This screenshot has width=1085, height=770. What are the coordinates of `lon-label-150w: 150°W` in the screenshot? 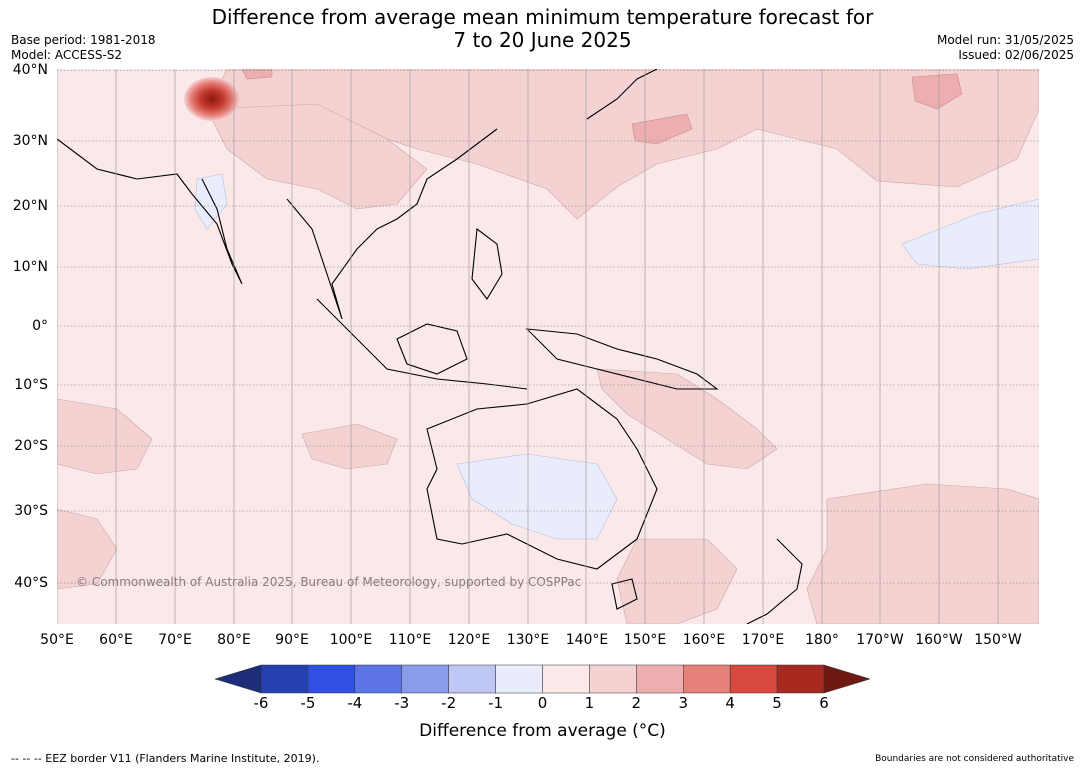 It's located at (998, 640).